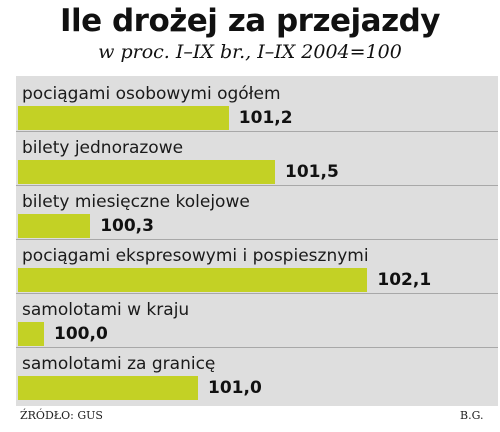  I want to click on value-label: 100,0, so click(81, 334).